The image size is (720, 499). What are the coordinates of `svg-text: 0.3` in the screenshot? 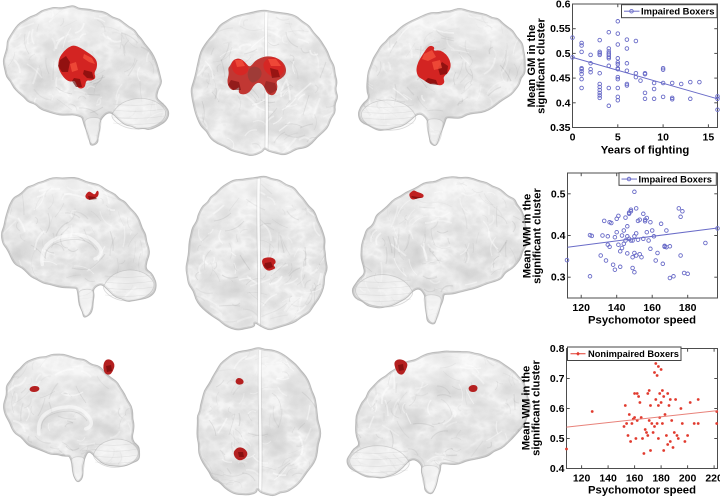 It's located at (558, 278).